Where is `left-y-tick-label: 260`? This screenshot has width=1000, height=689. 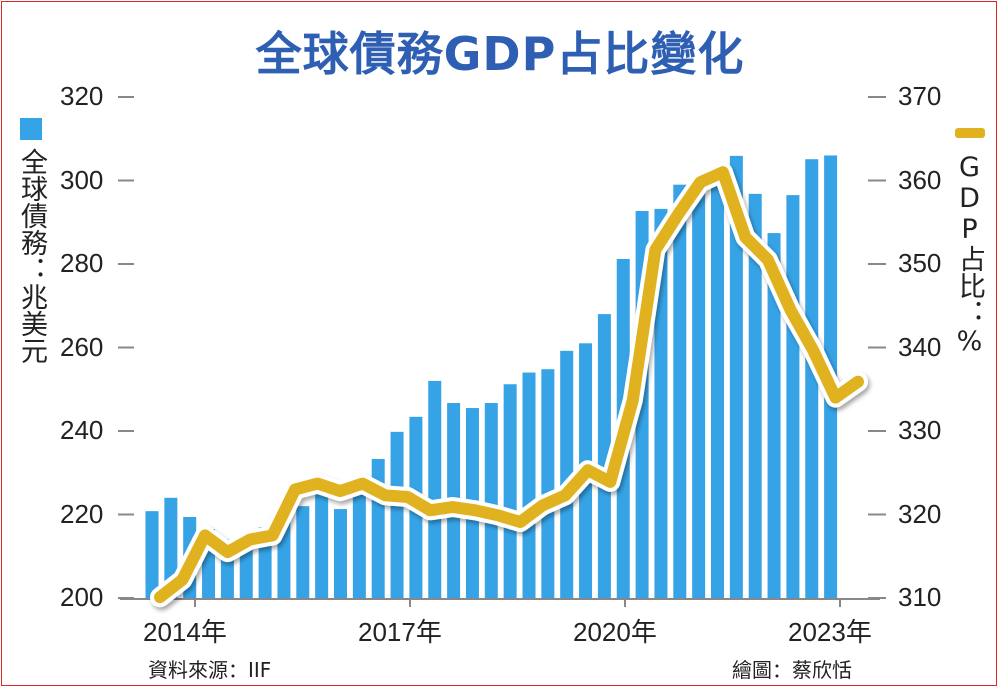
left-y-tick-label: 260 is located at coordinates (82, 346).